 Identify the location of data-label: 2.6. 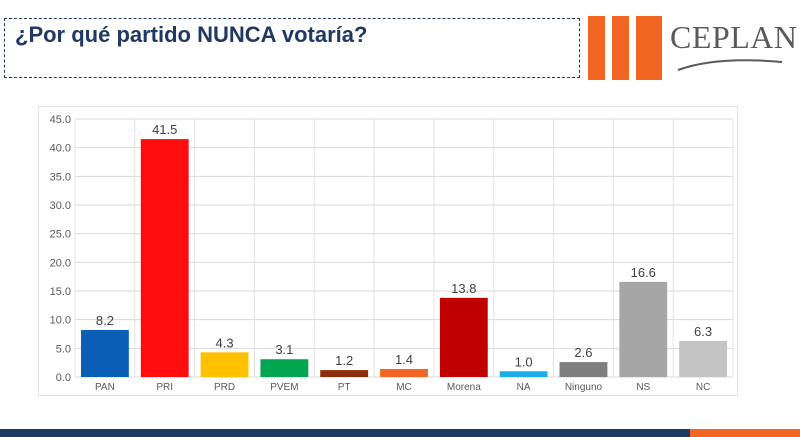
(583, 352).